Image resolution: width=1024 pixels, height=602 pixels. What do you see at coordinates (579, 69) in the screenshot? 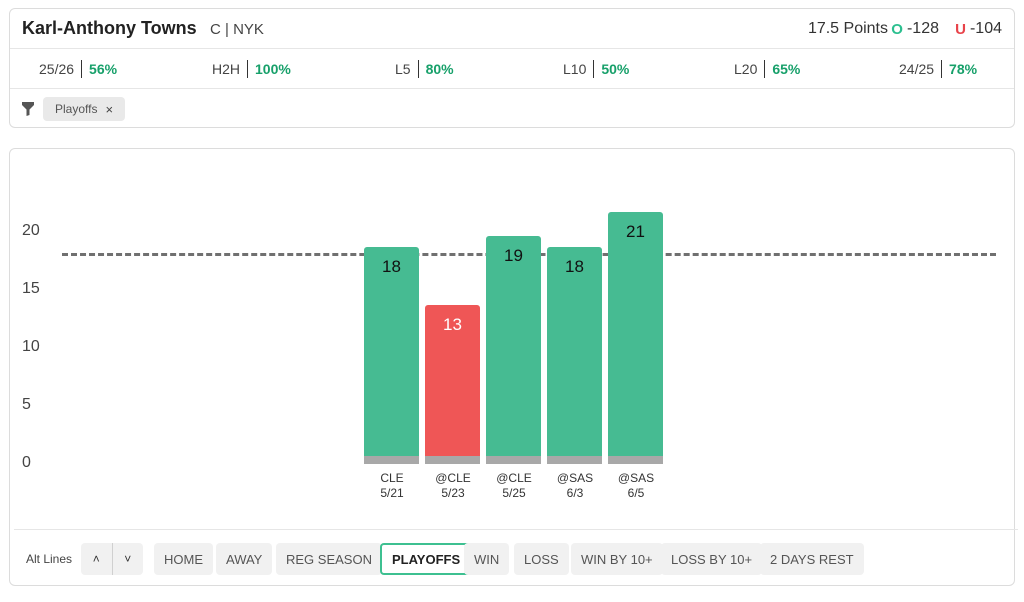
I see `split-label: L10` at bounding box center [579, 69].